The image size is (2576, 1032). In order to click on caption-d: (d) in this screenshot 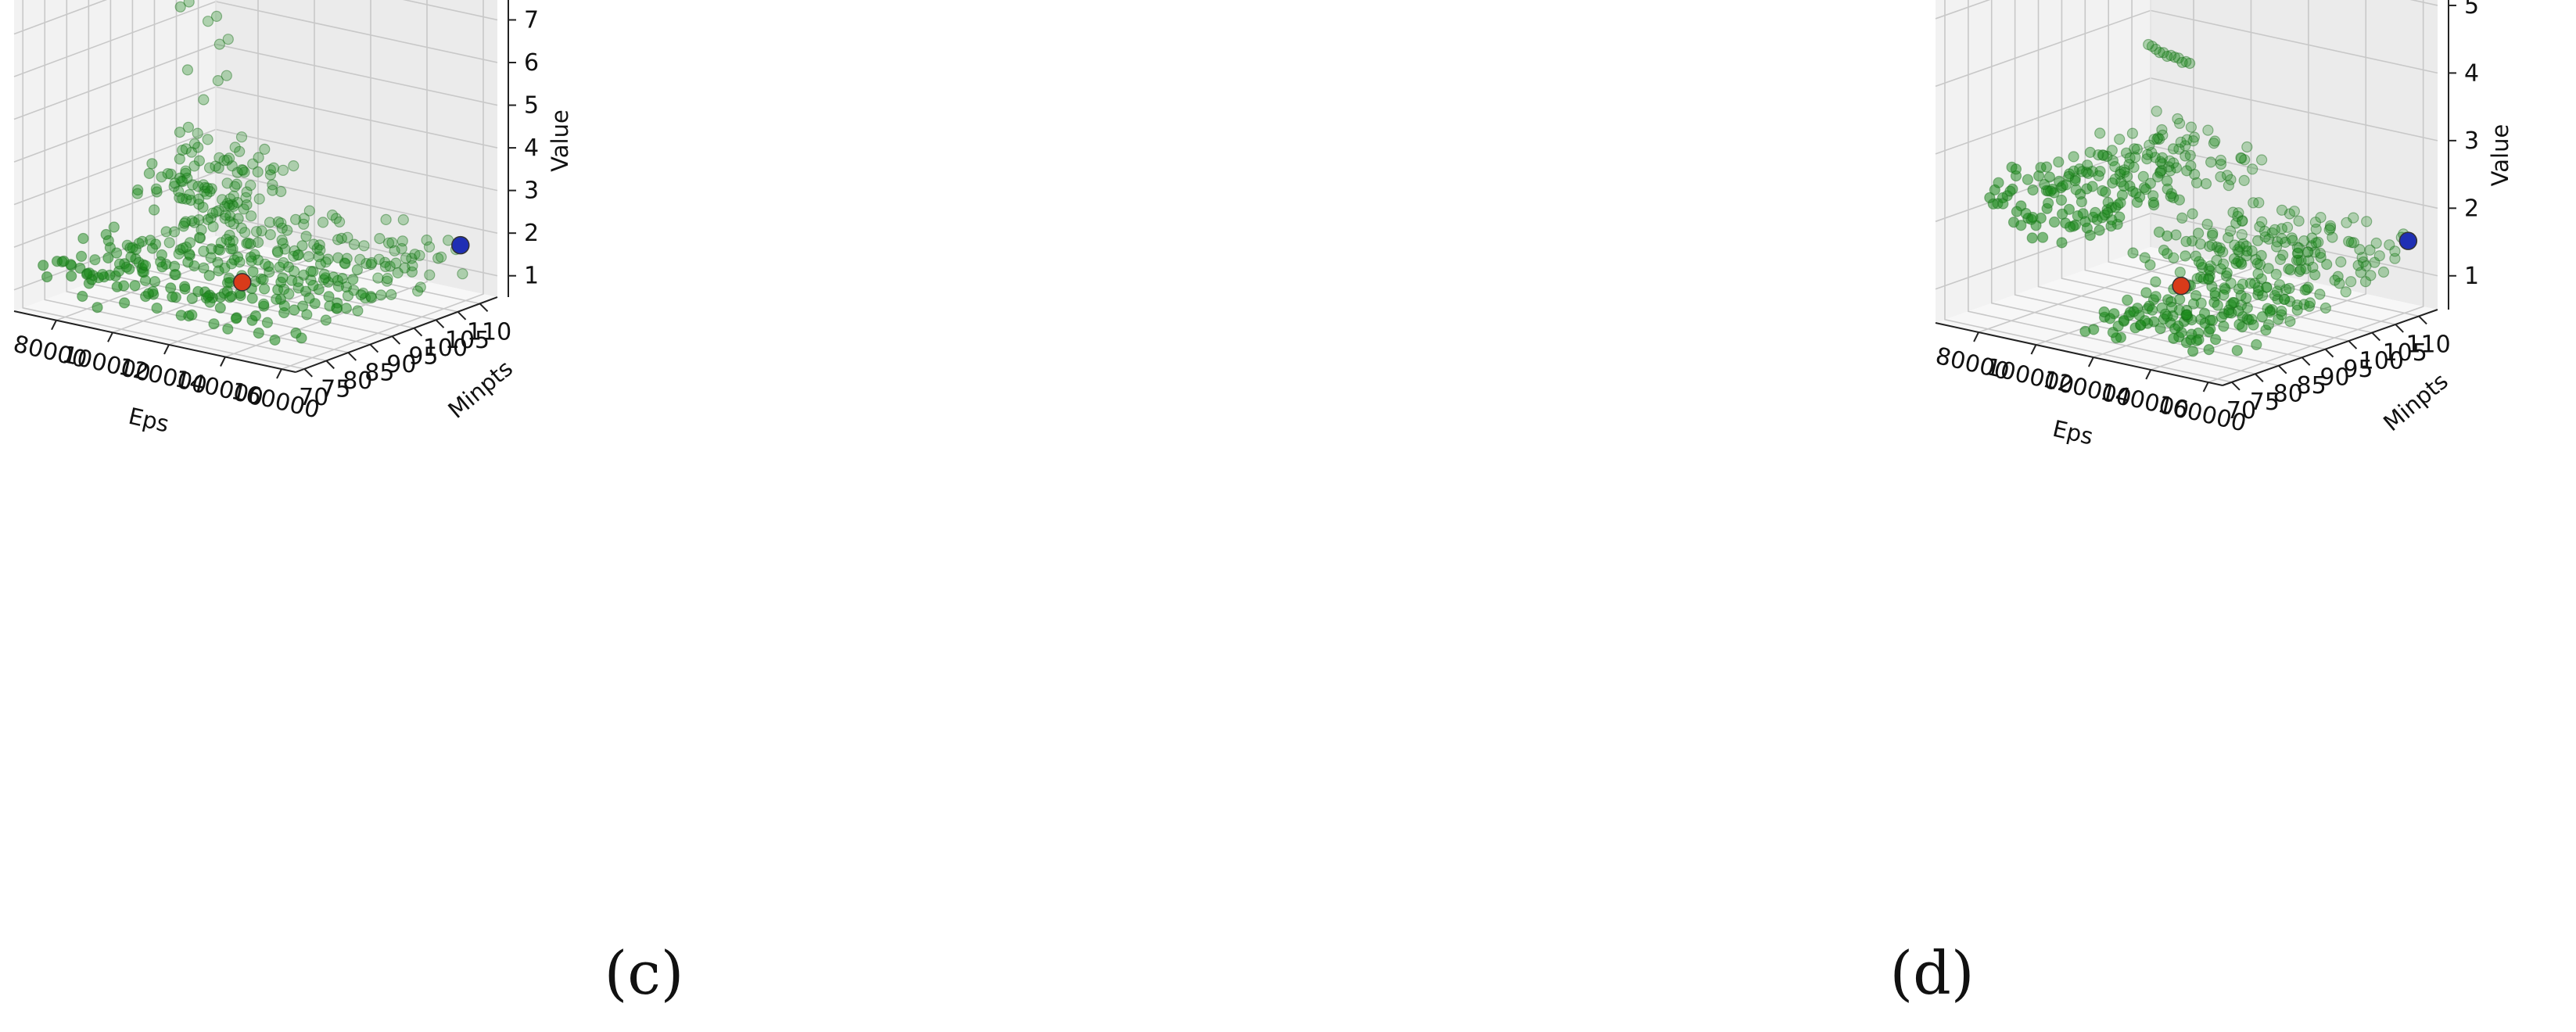, I will do `click(1932, 973)`.